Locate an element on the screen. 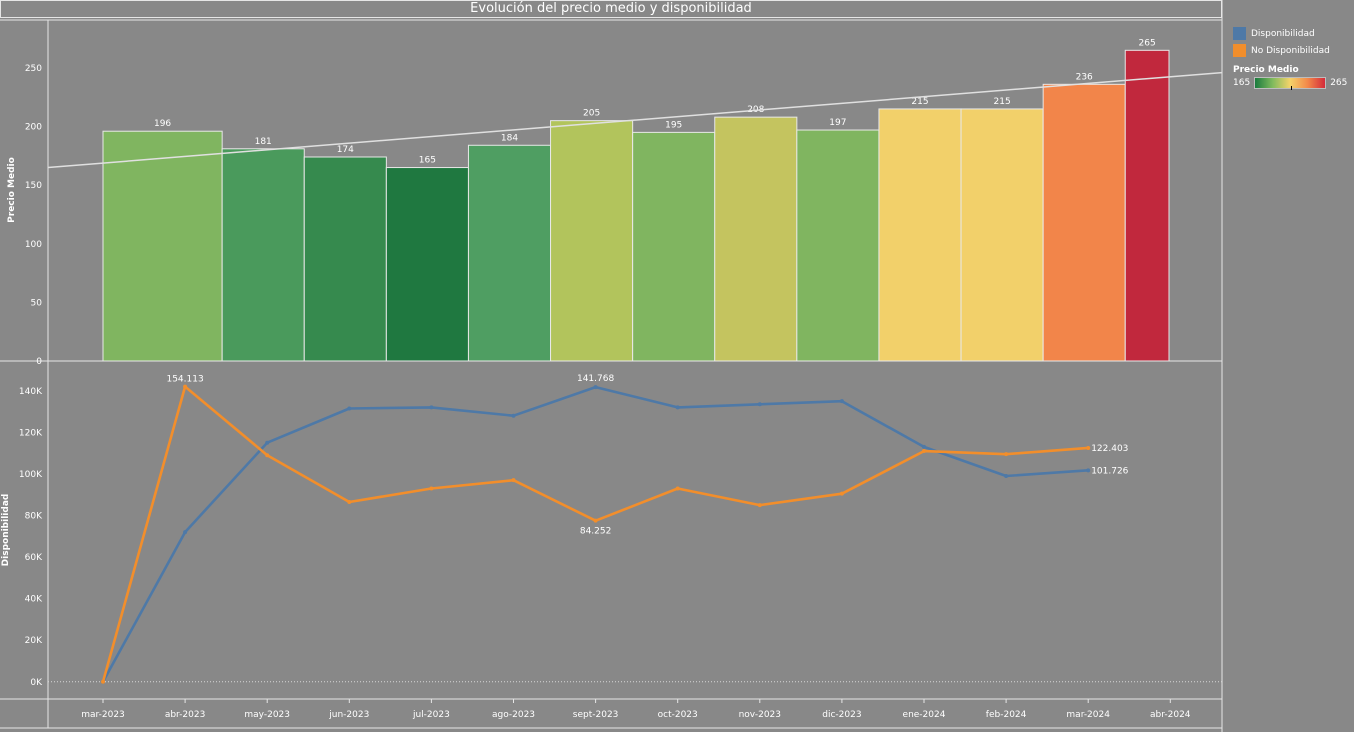 The height and width of the screenshot is (732, 1354). legend-swatch-blue is located at coordinates (1239, 33).